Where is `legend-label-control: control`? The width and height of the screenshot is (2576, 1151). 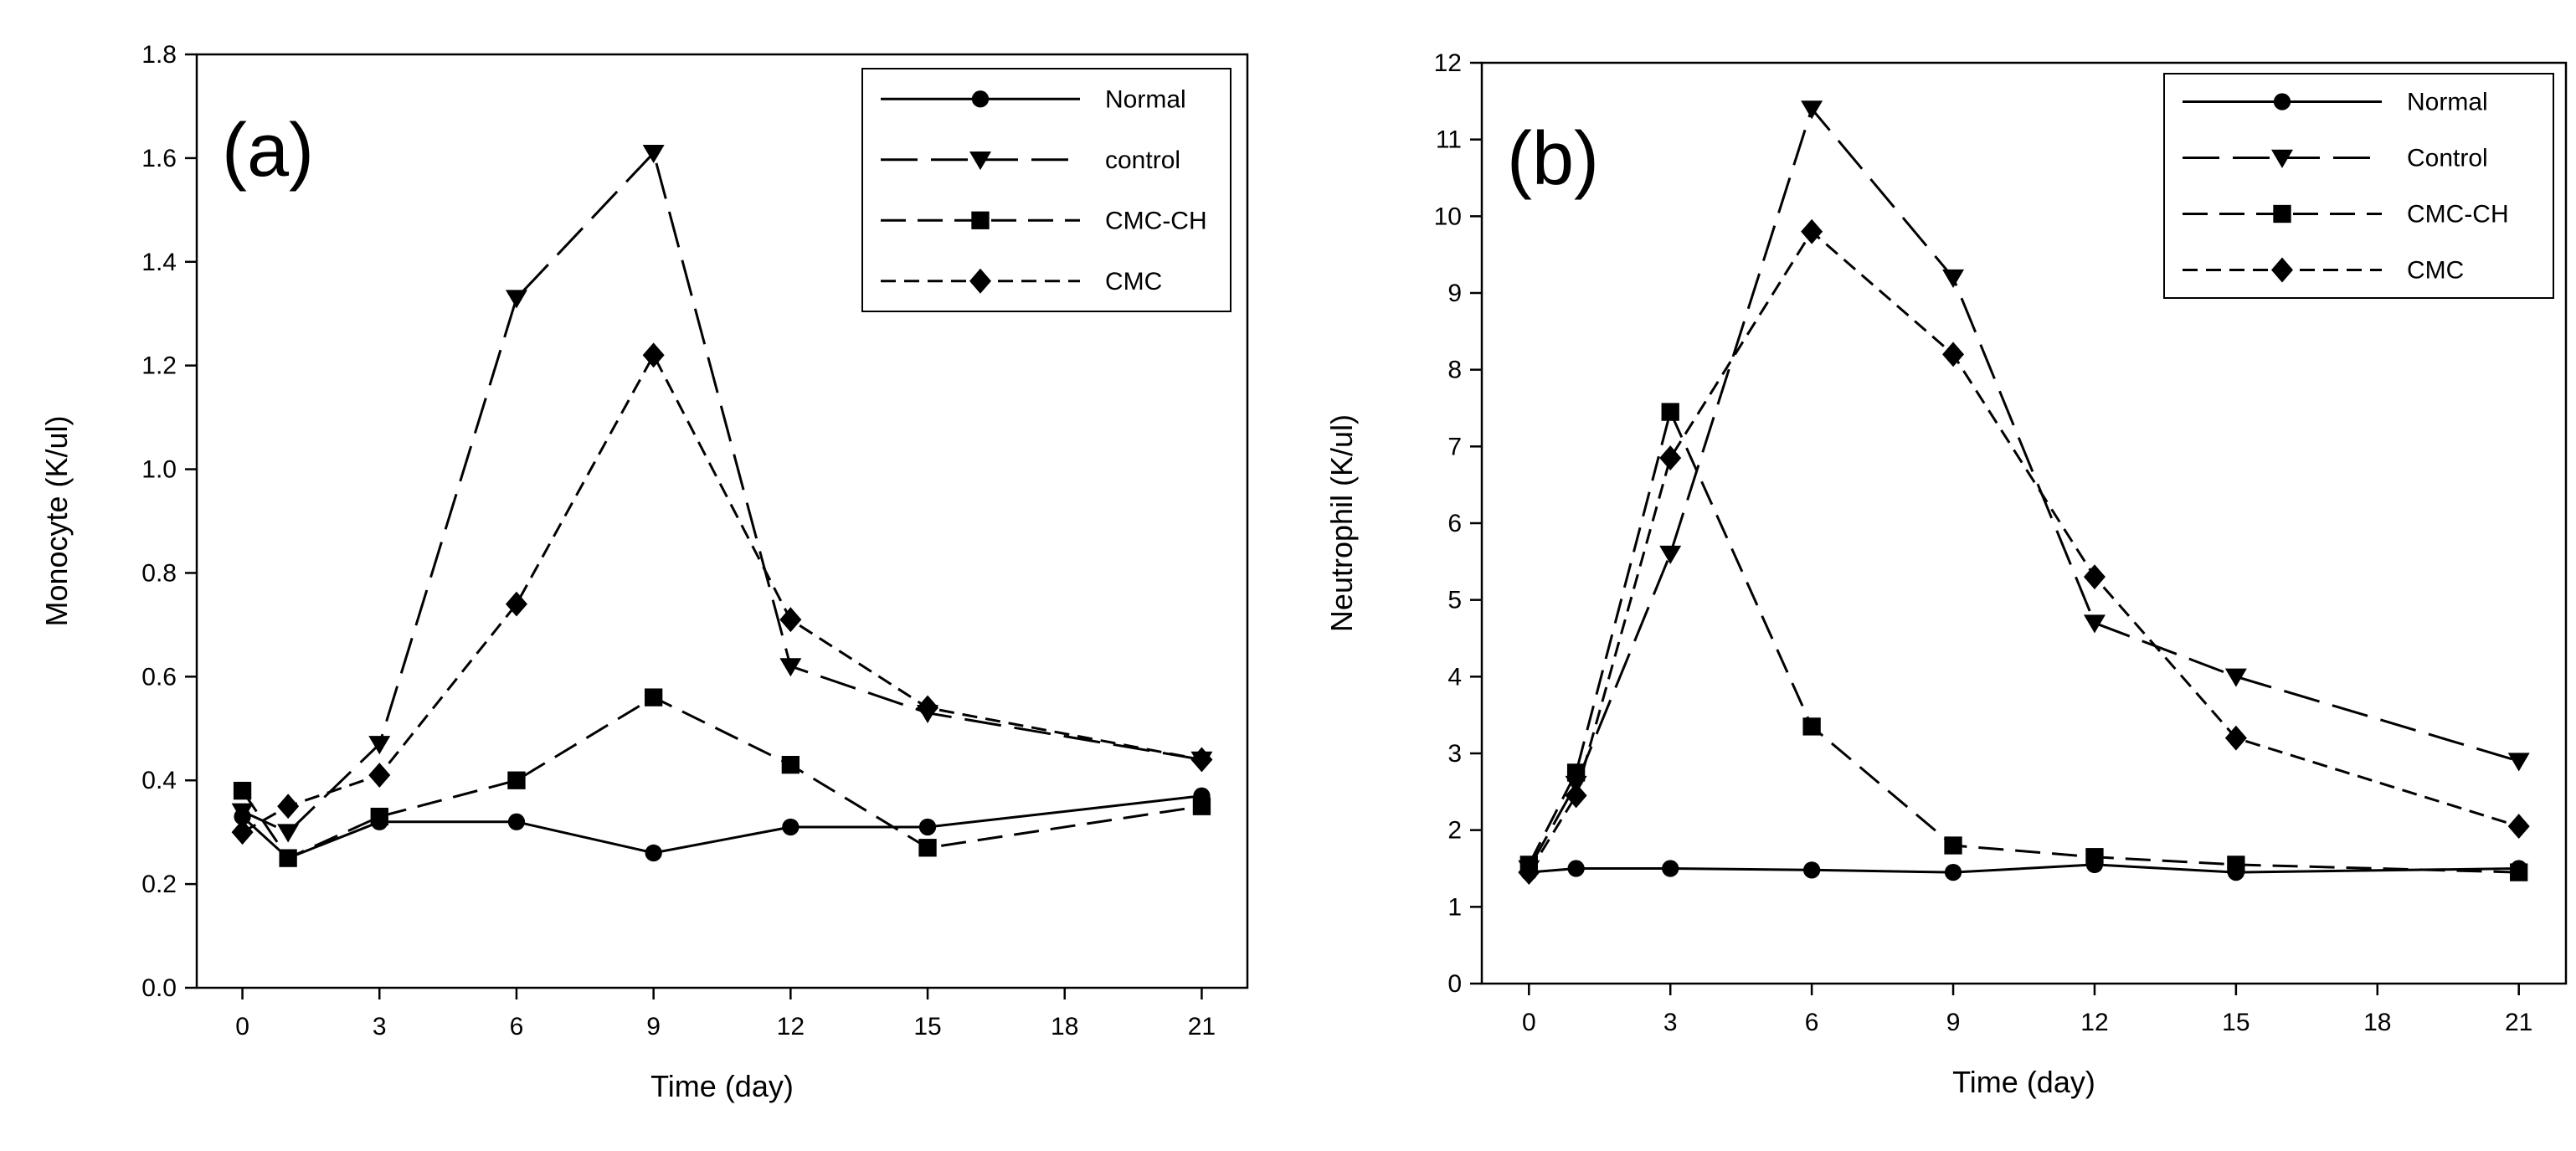 legend-label-control: control is located at coordinates (1142, 160).